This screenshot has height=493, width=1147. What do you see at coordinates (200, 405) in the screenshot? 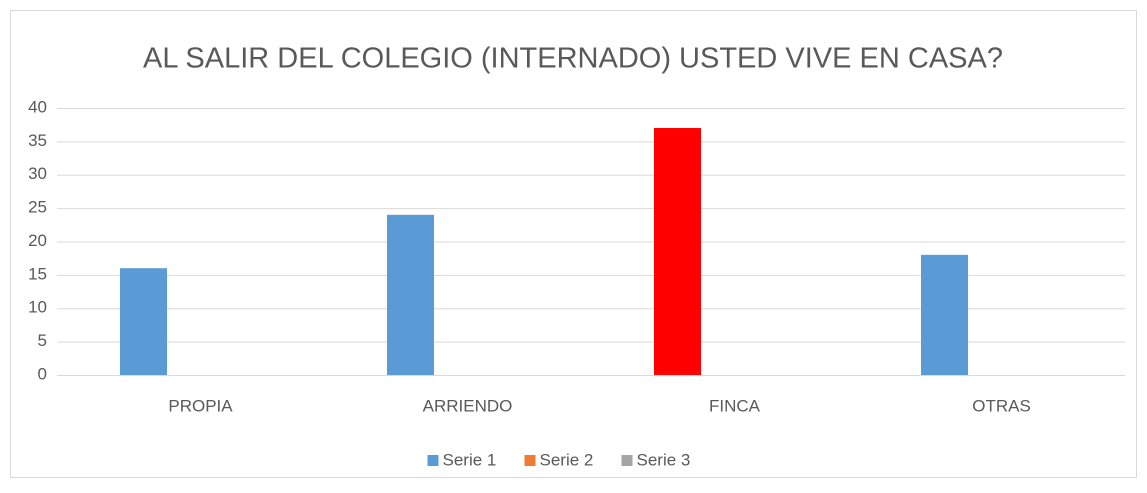
I see `x-tick-label: PROPIA` at bounding box center [200, 405].